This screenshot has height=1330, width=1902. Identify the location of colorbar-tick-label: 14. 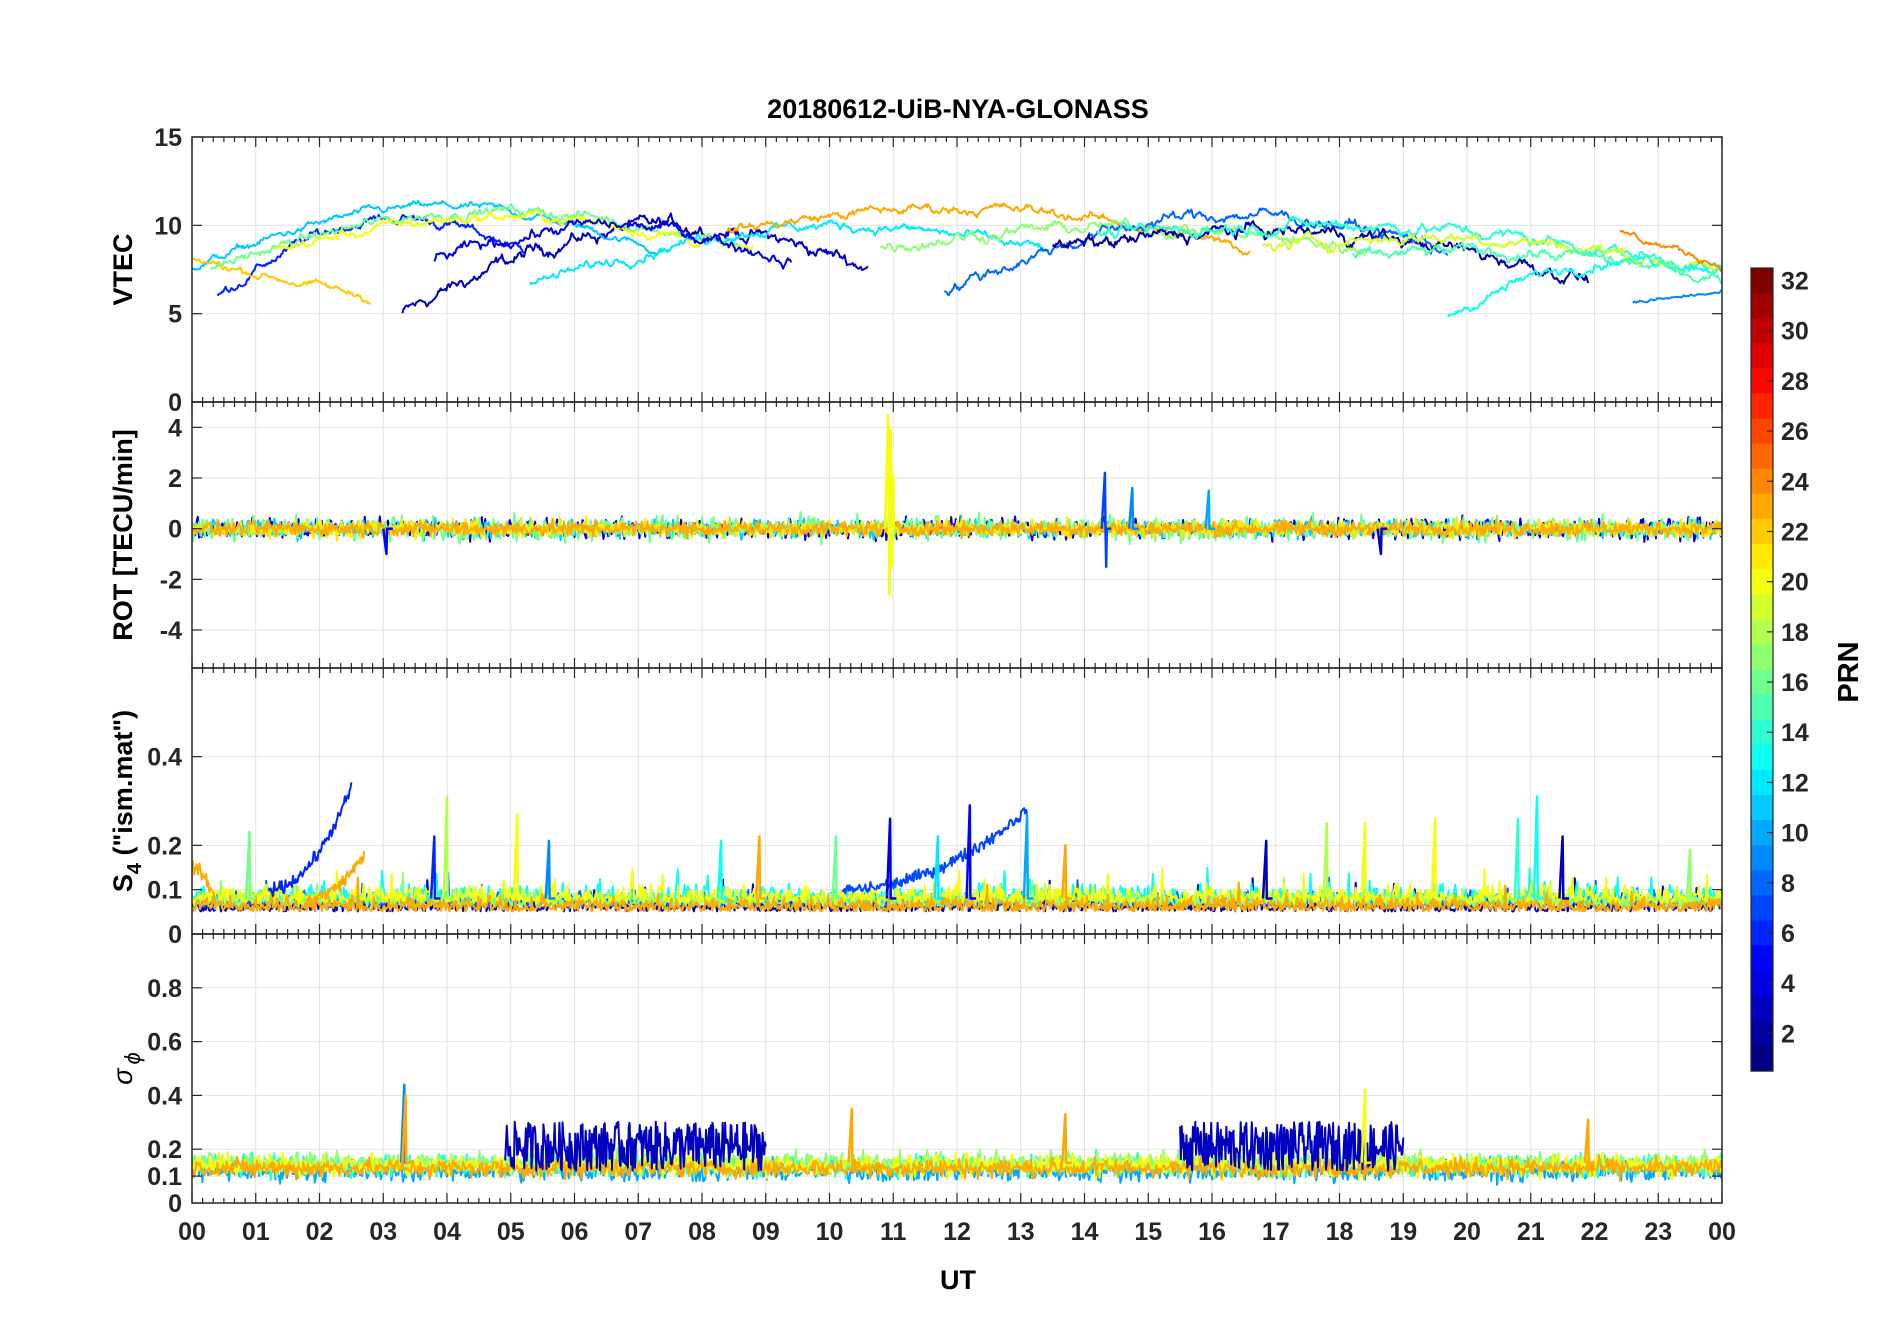
(1795, 733).